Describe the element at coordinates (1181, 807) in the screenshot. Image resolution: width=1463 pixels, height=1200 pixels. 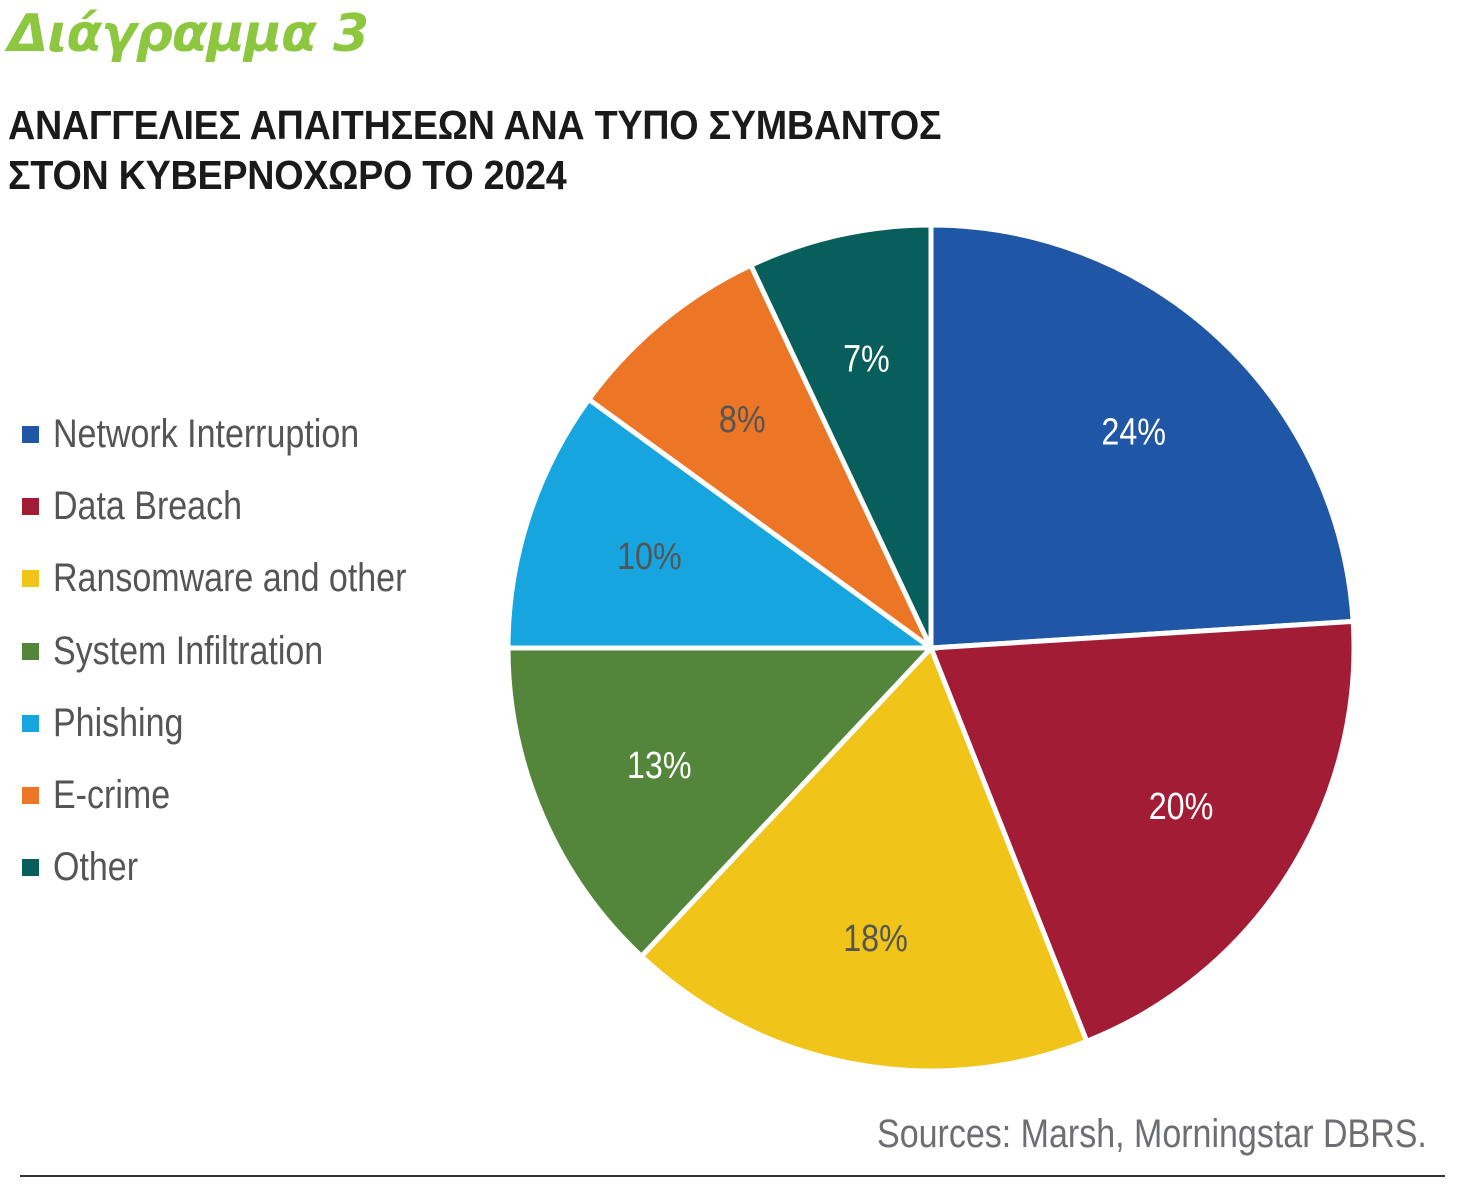
I see `data-label-data-breach: 20%` at that location.